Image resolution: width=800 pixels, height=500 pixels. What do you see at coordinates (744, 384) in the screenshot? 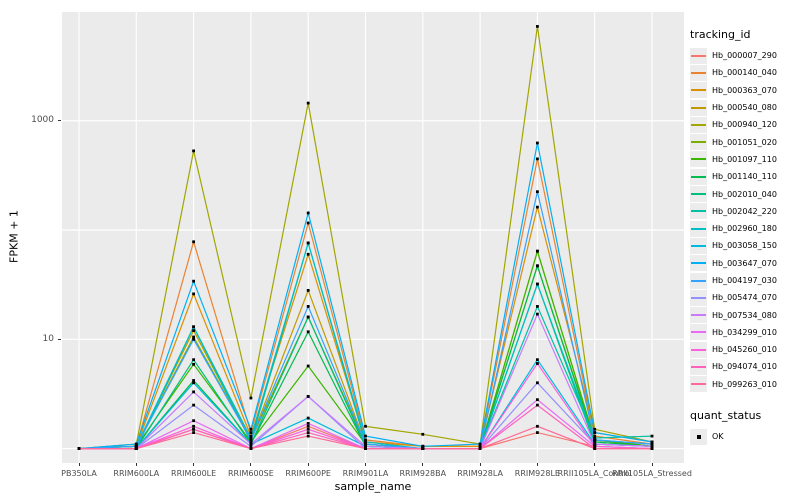
I see `legend-item-label: Hb_099263_010` at bounding box center [744, 384].